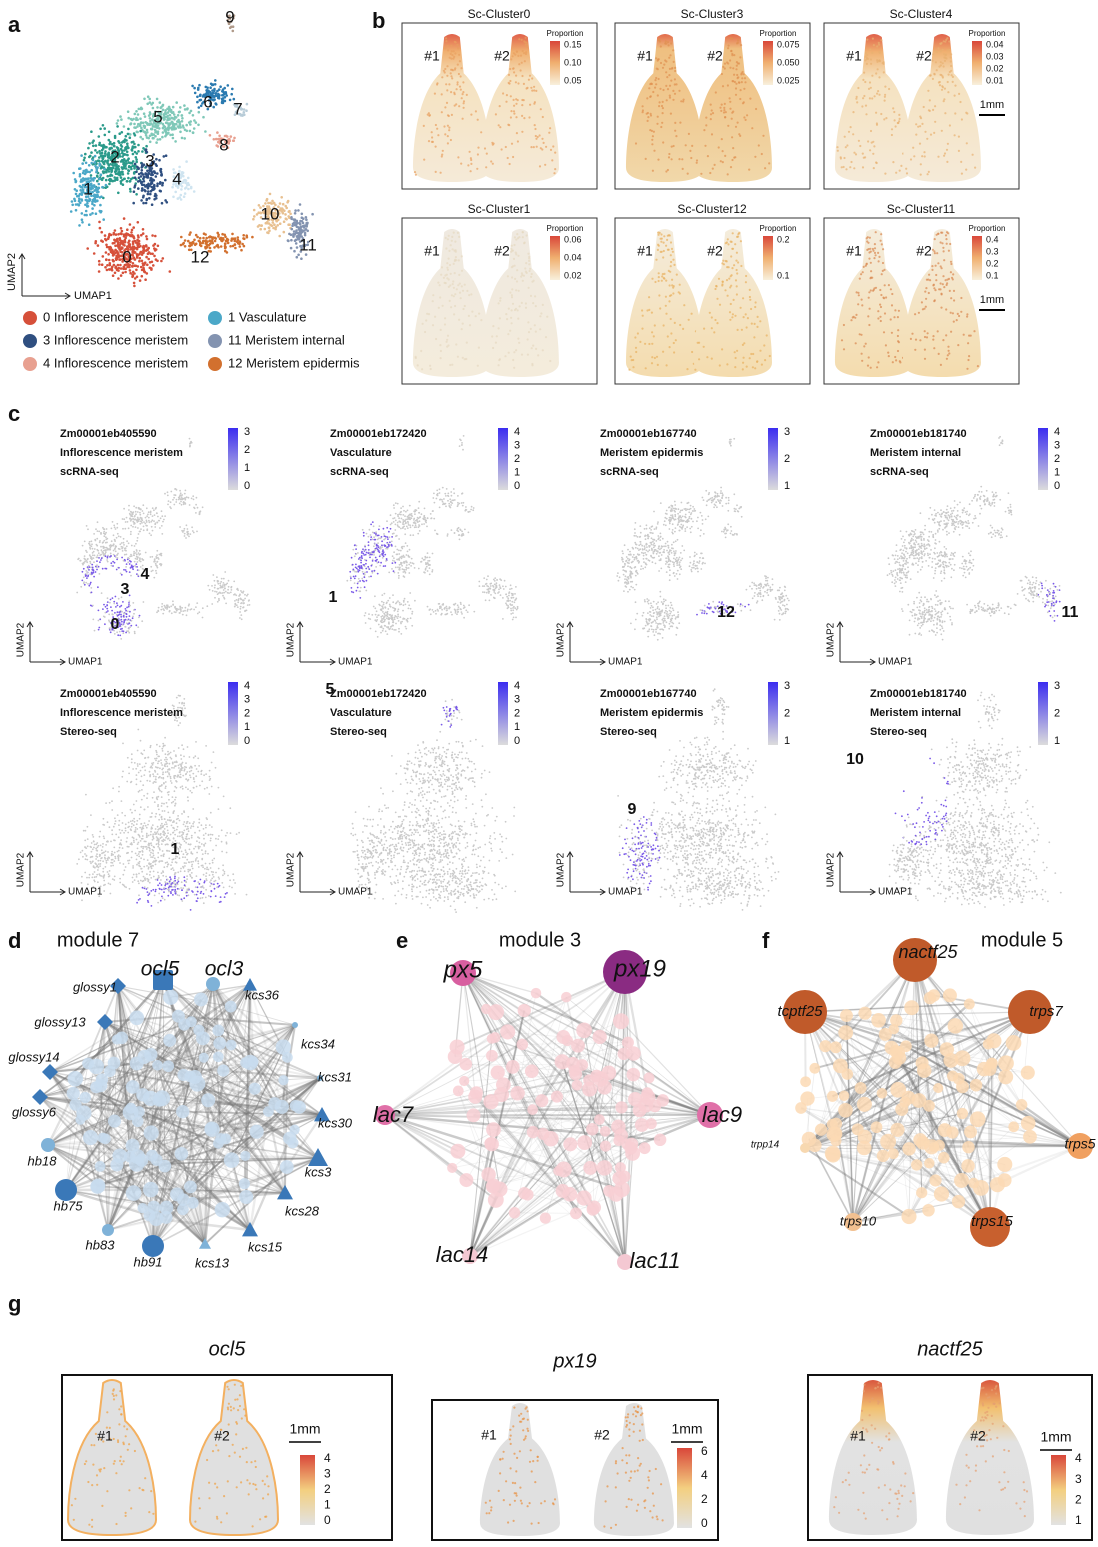 The image size is (1098, 1547). I want to click on axis-arrow, so click(44, 276).